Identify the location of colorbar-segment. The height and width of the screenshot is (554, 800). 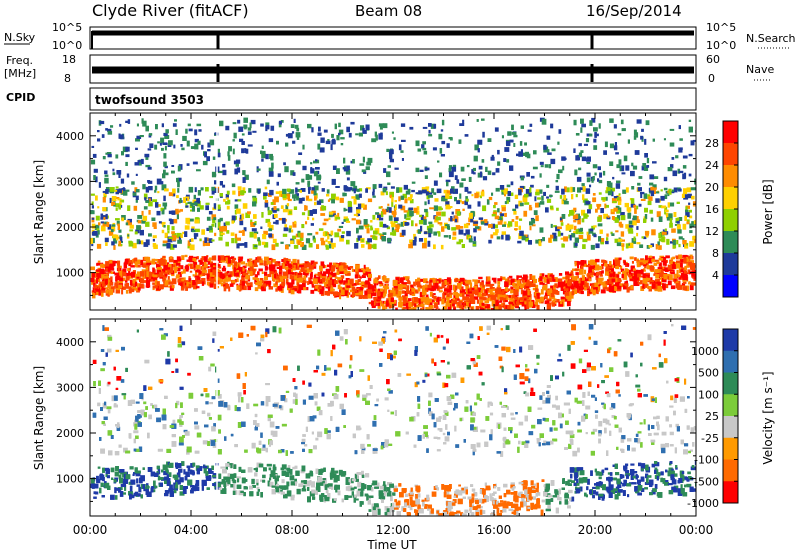
(730, 176).